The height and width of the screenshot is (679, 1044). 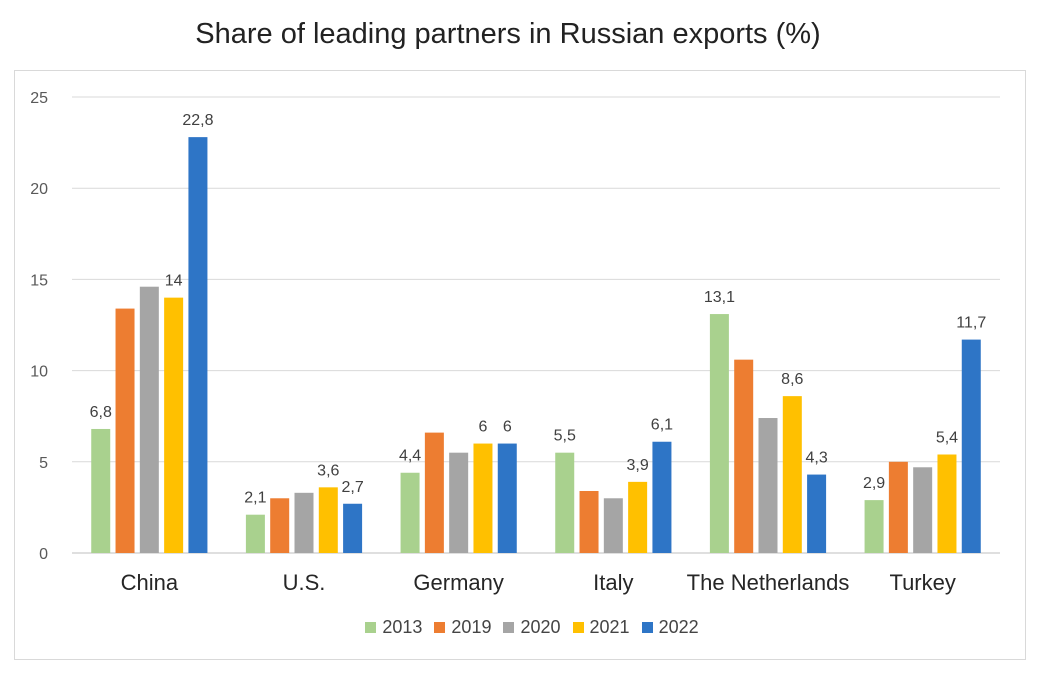 I want to click on y-tick-label: 15, so click(x=39, y=280).